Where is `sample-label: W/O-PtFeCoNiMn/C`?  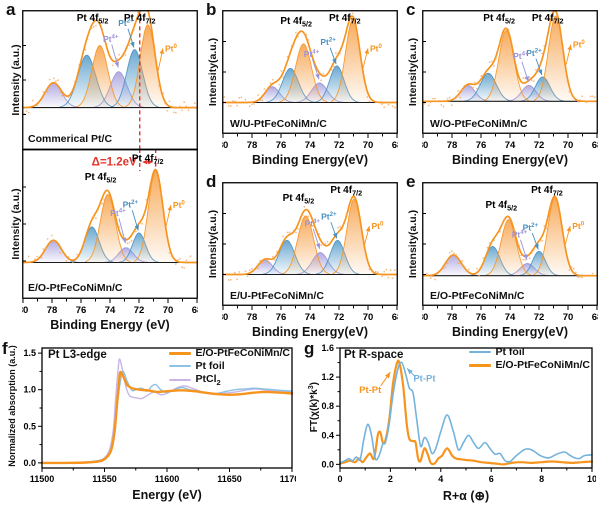
sample-label: W/O-PtFeCoNiMn/C is located at coordinates (479, 124).